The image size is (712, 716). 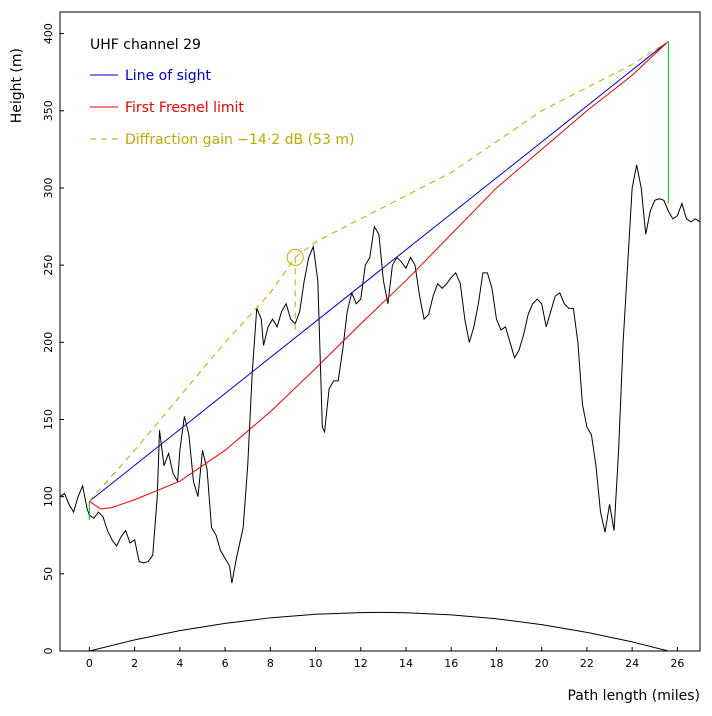 I want to click on y-tick-label: 50, so click(x=48, y=574).